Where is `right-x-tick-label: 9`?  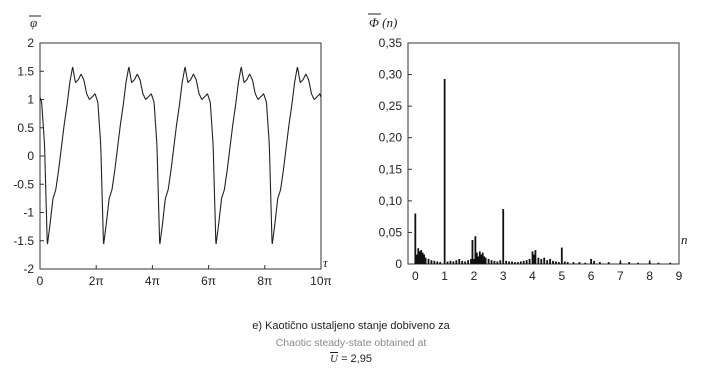
right-x-tick-label: 9 is located at coordinates (679, 276).